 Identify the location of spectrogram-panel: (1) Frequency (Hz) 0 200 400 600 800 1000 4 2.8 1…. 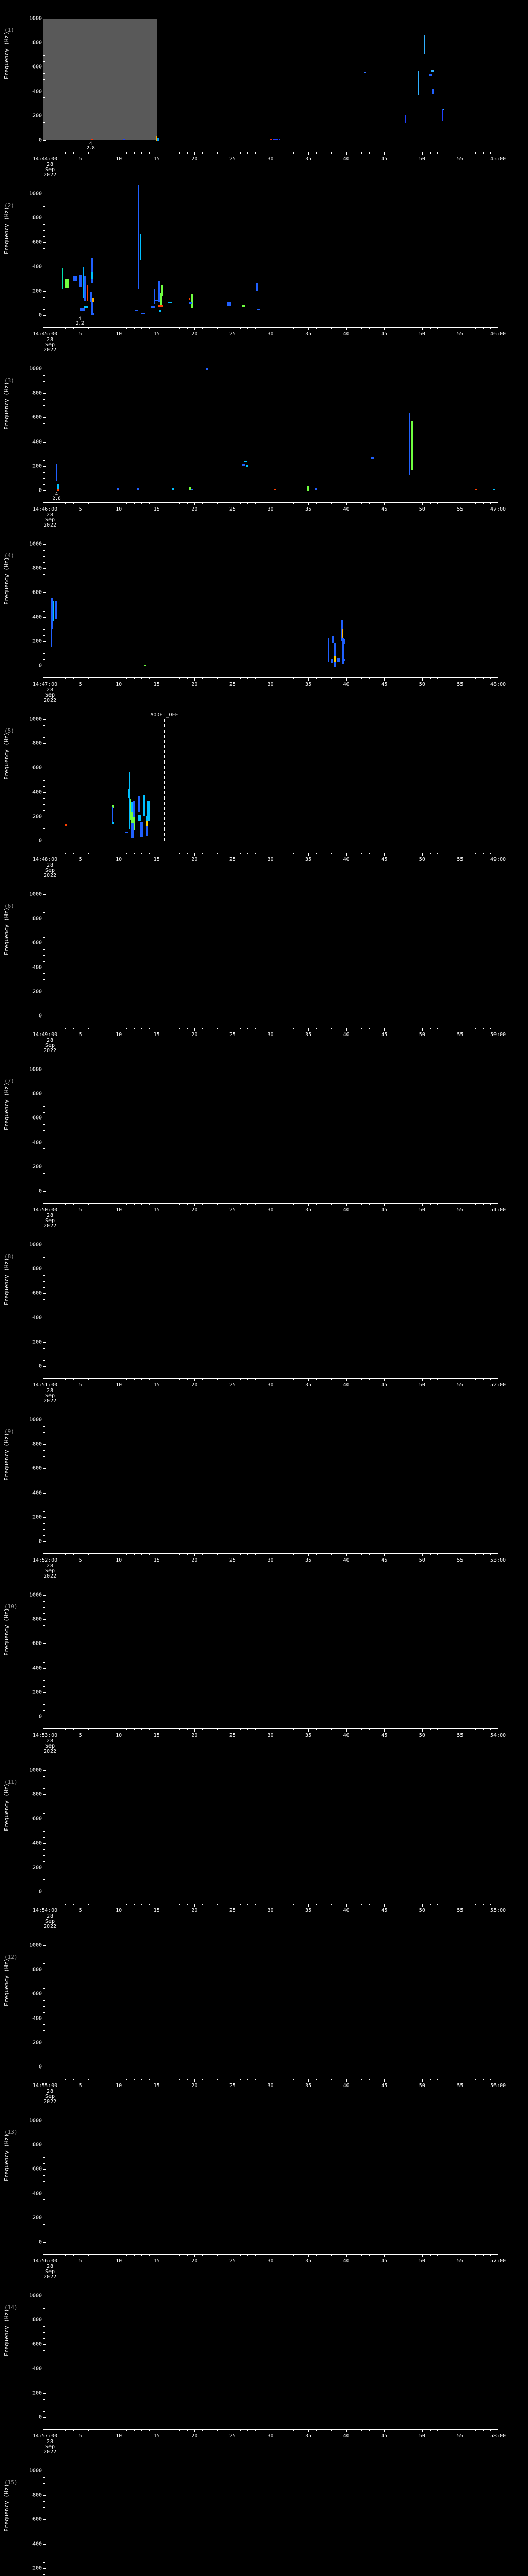
(264, 93).